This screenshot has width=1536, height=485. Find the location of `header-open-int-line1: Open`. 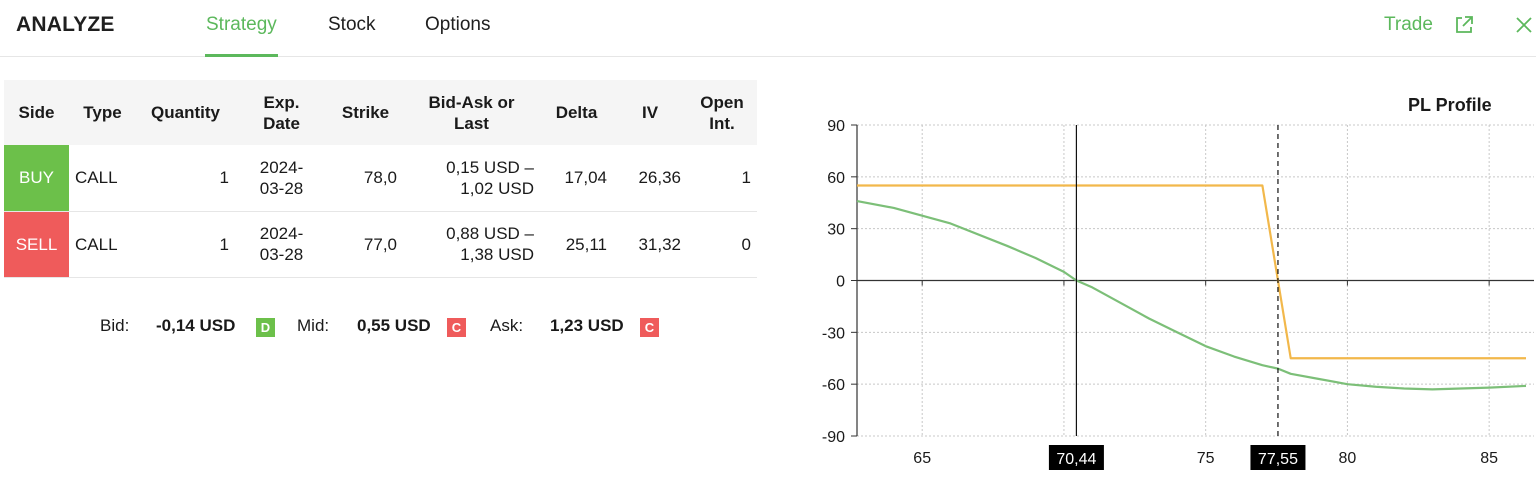

header-open-int-line1: Open is located at coordinates (722, 102).